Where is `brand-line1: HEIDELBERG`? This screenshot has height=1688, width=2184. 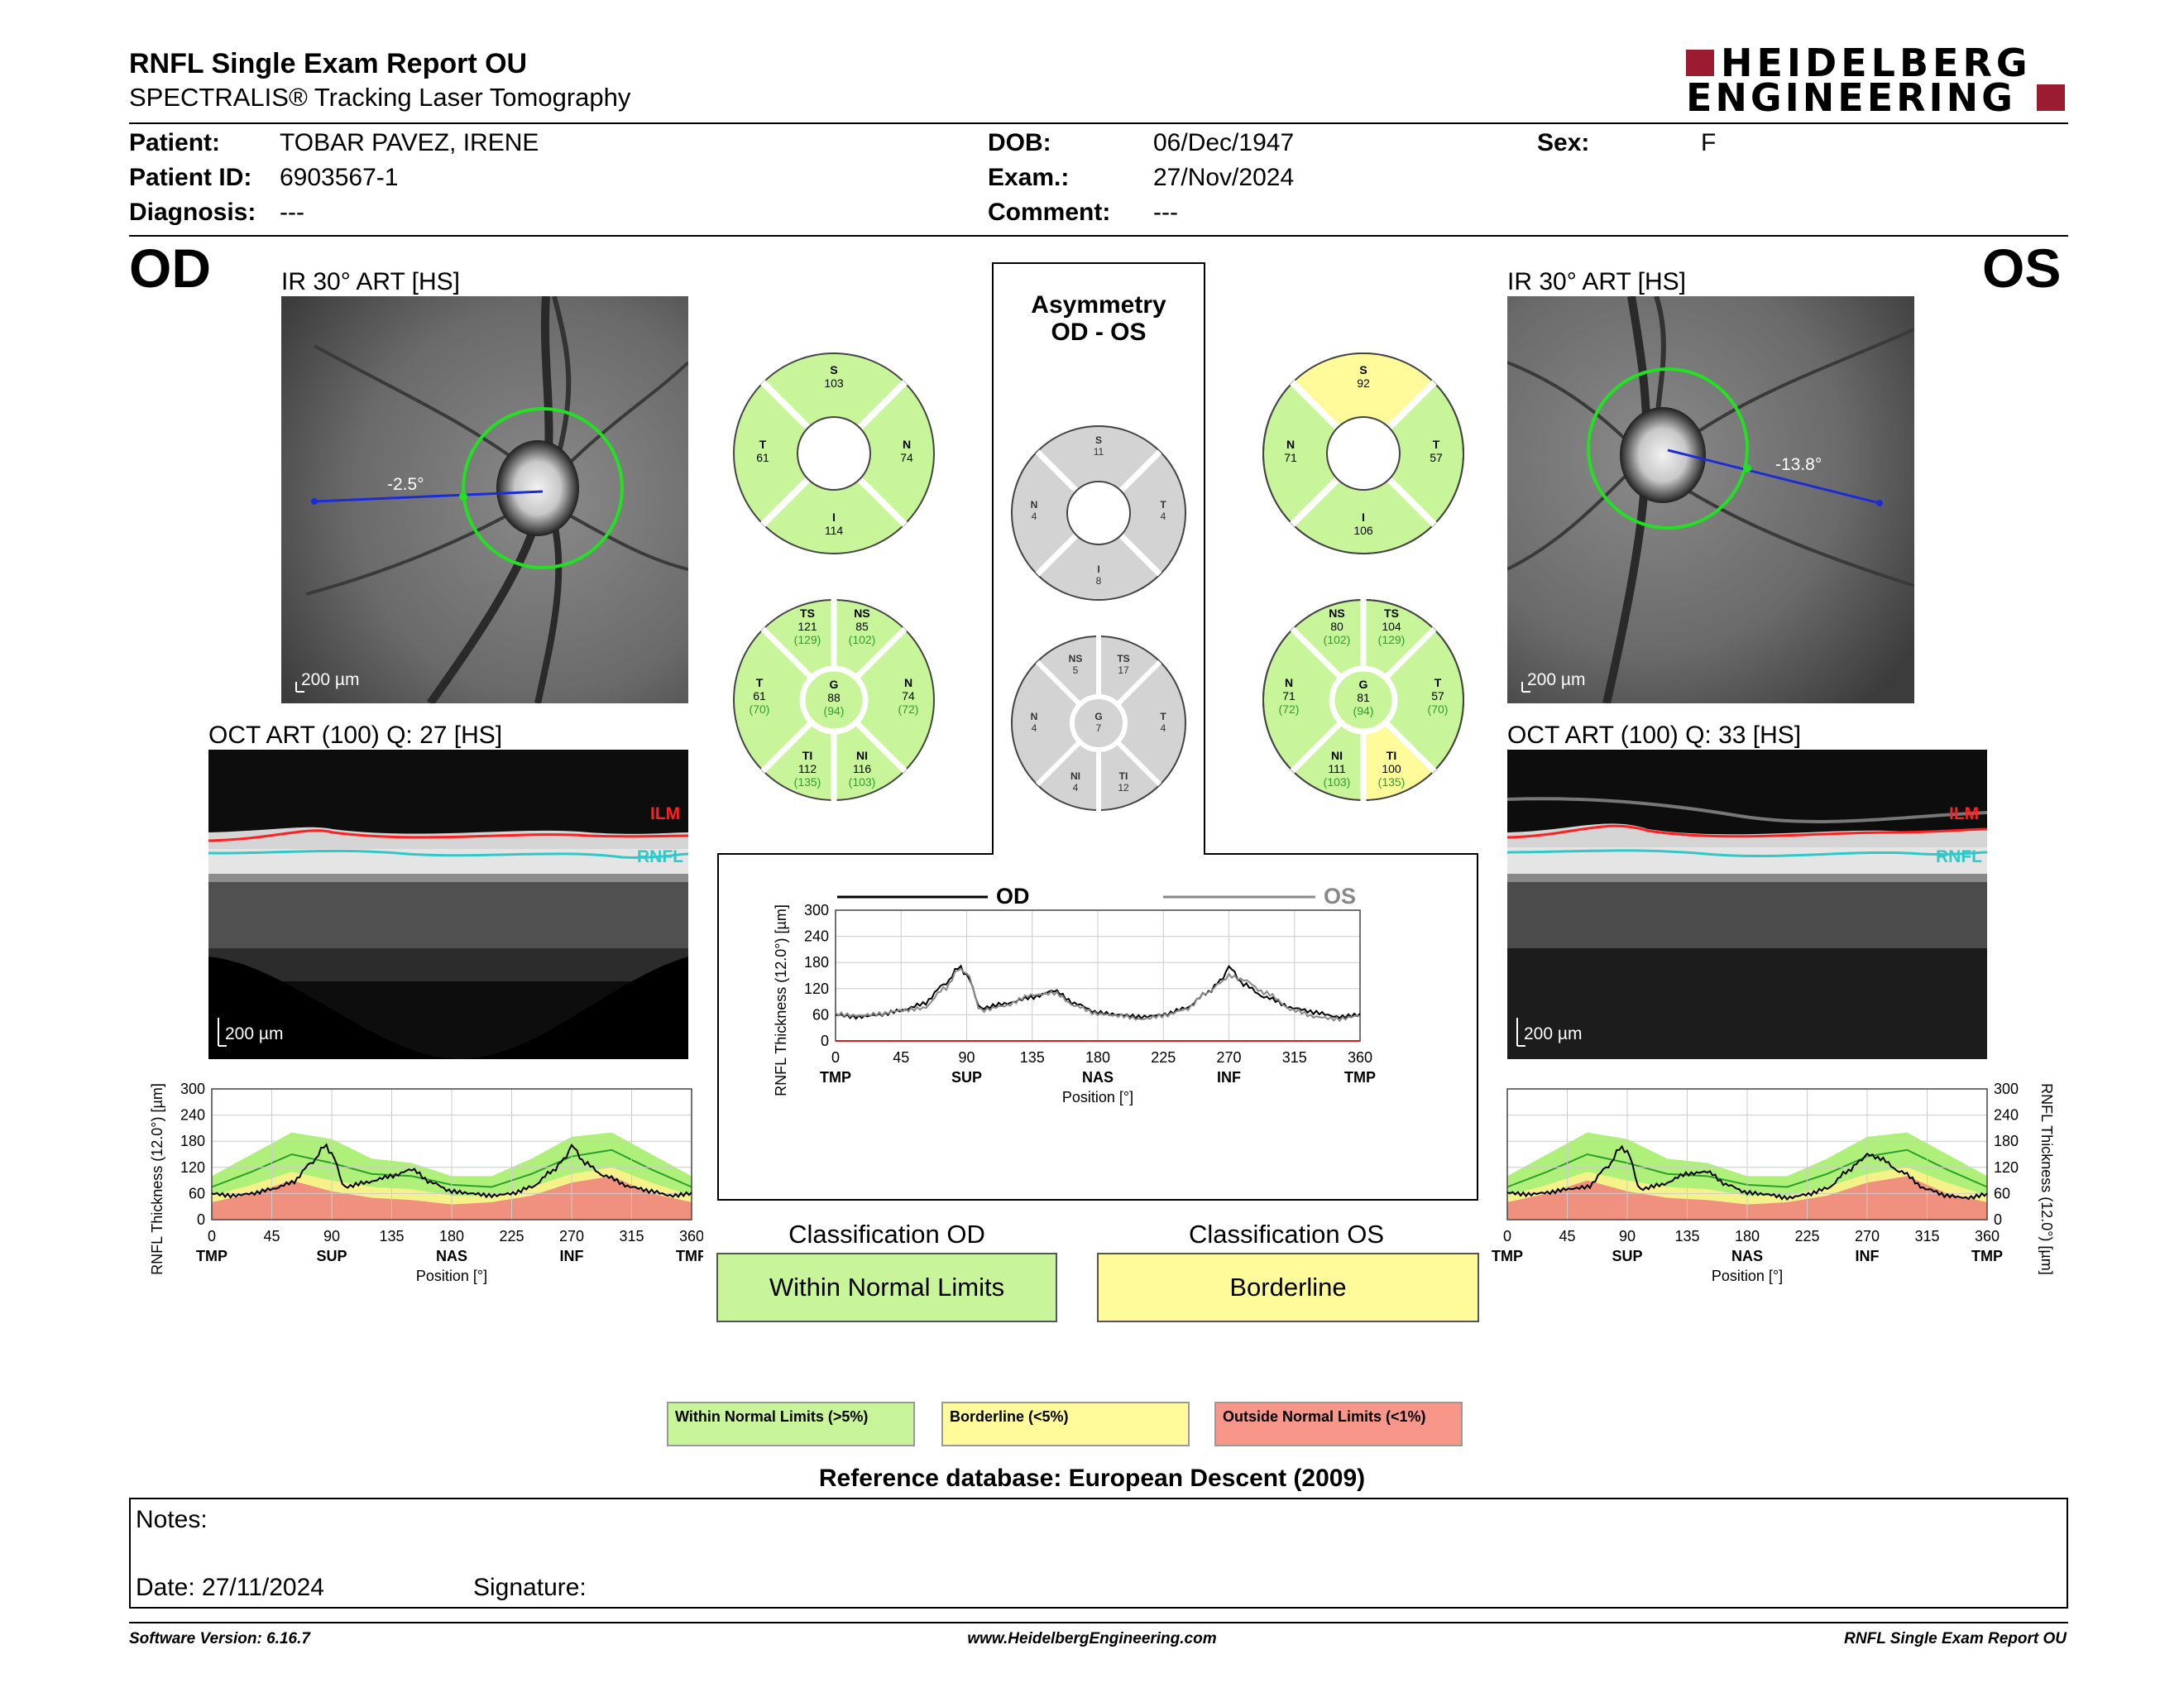 brand-line1: HEIDELBERG is located at coordinates (1876, 63).